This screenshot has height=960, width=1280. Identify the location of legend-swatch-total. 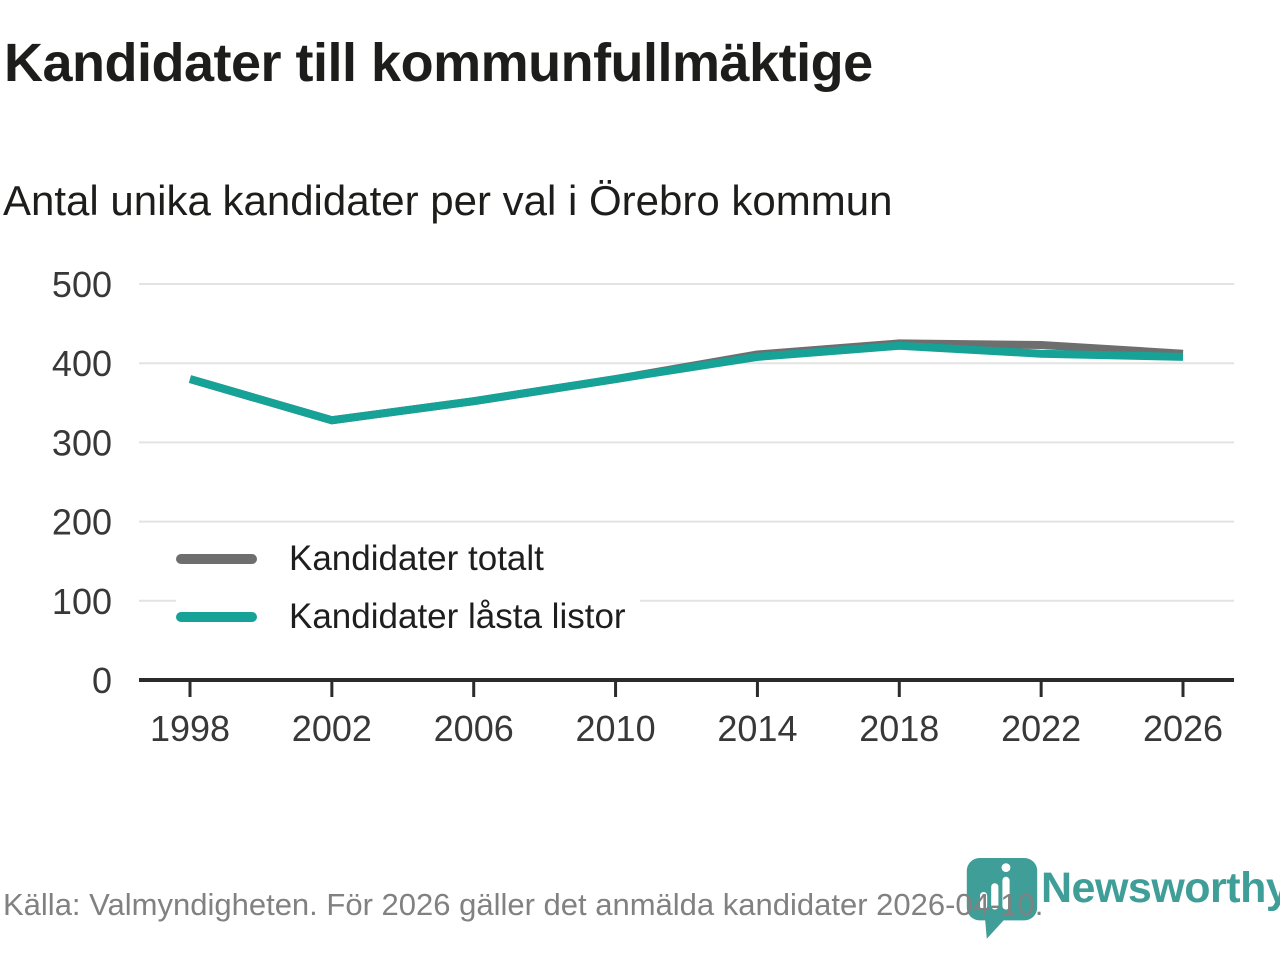
(216, 558).